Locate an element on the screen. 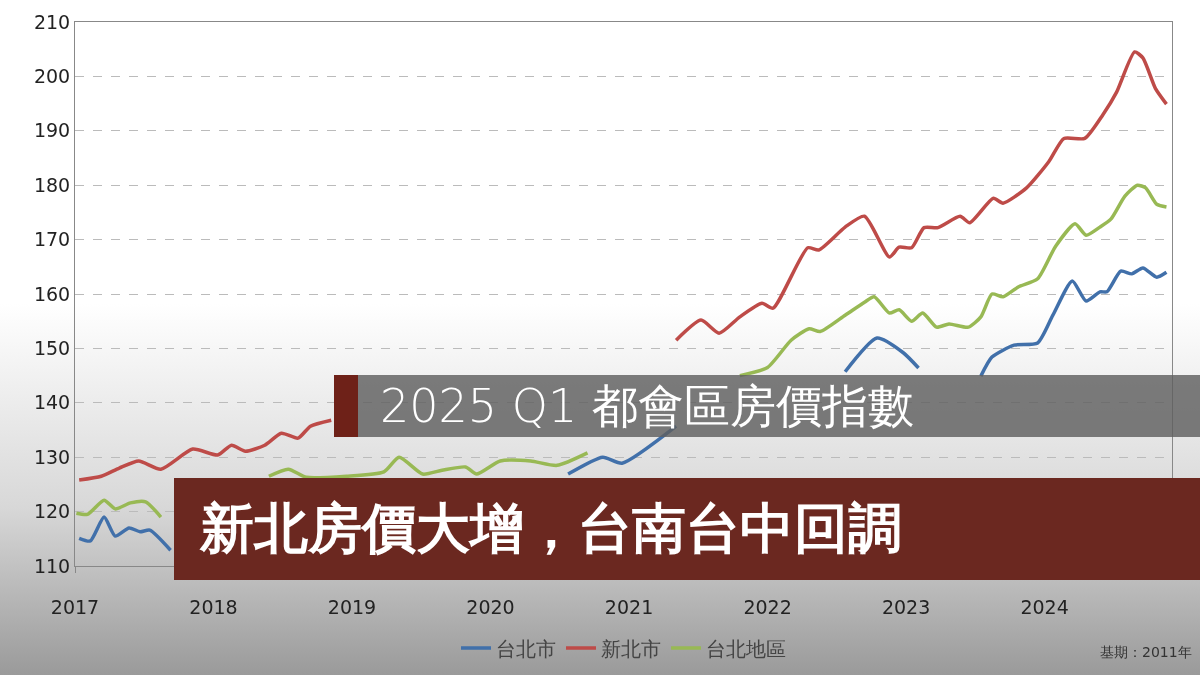 The height and width of the screenshot is (675, 1200). x-tick-label: 2024 is located at coordinates (1044, 606).